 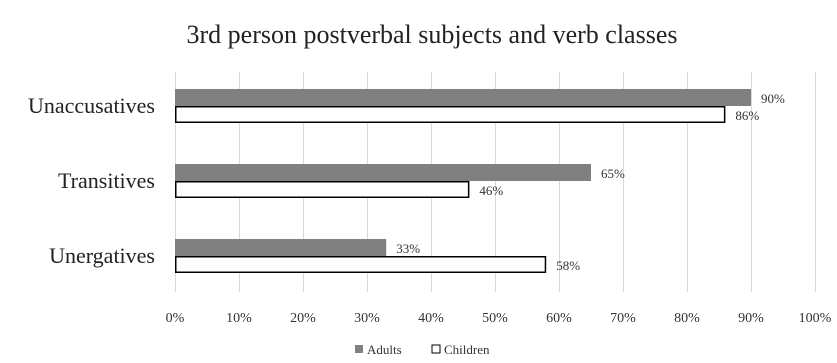 I want to click on bar-children-unergatives, so click(x=361, y=264).